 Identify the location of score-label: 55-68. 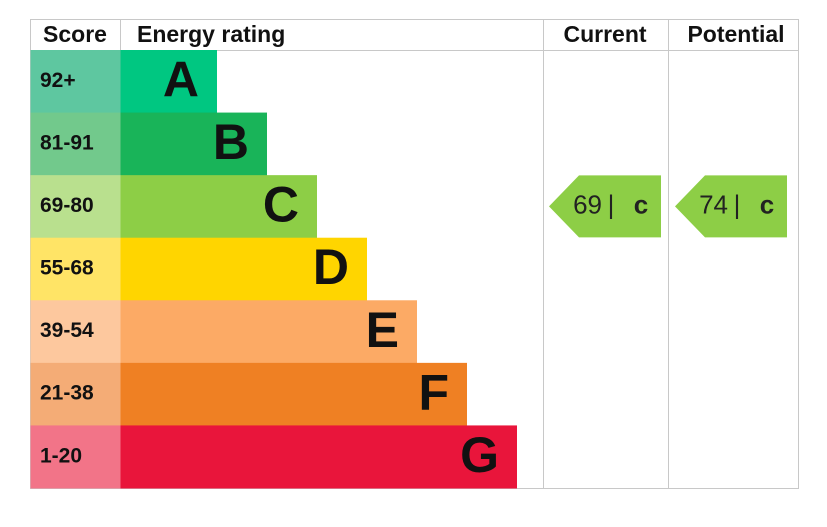
(67, 268).